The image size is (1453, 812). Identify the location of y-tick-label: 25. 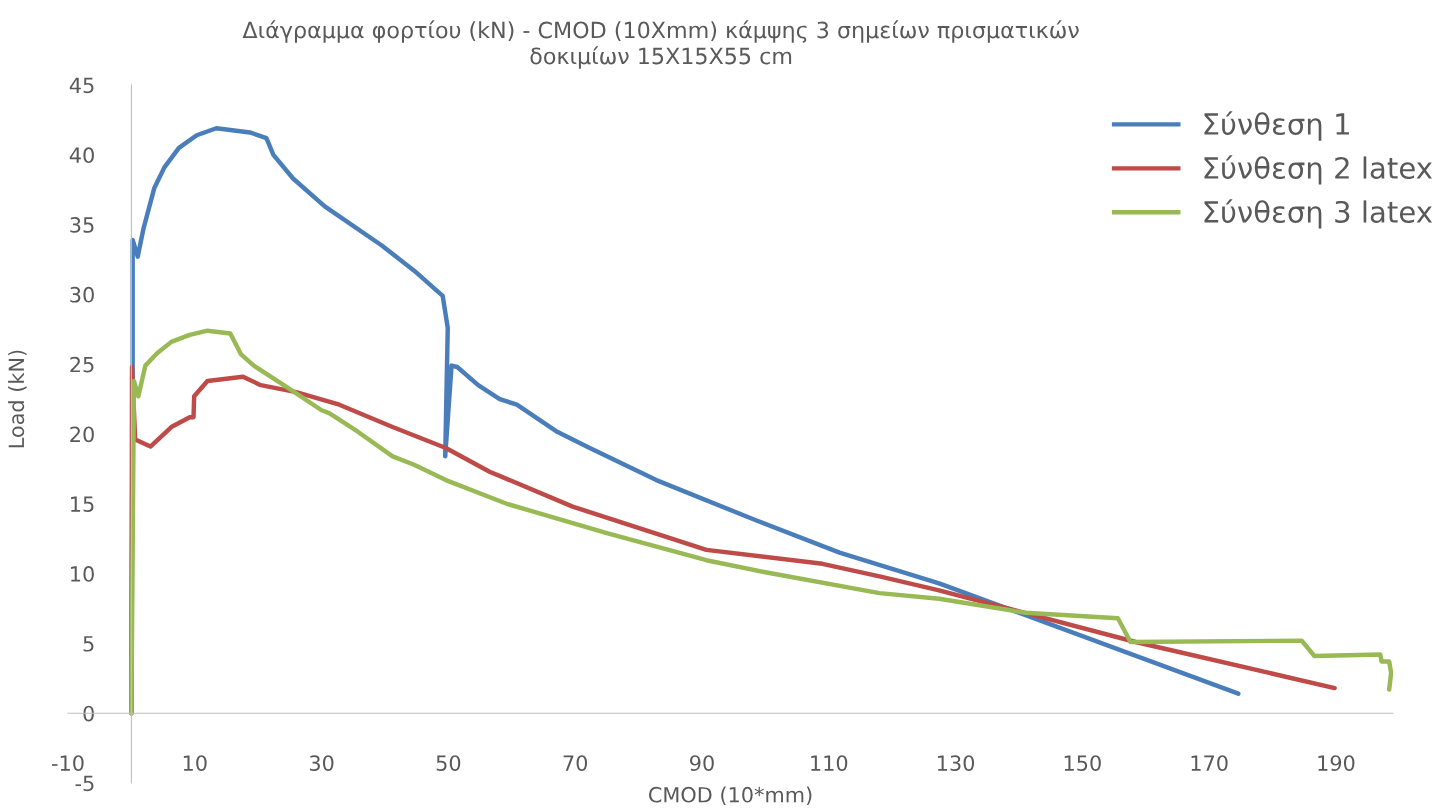
(82, 364).